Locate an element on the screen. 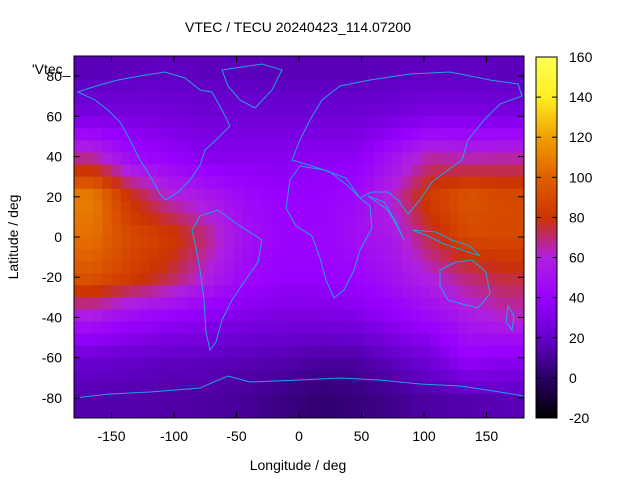  colorbar-tick-label: 100 is located at coordinates (581, 177).